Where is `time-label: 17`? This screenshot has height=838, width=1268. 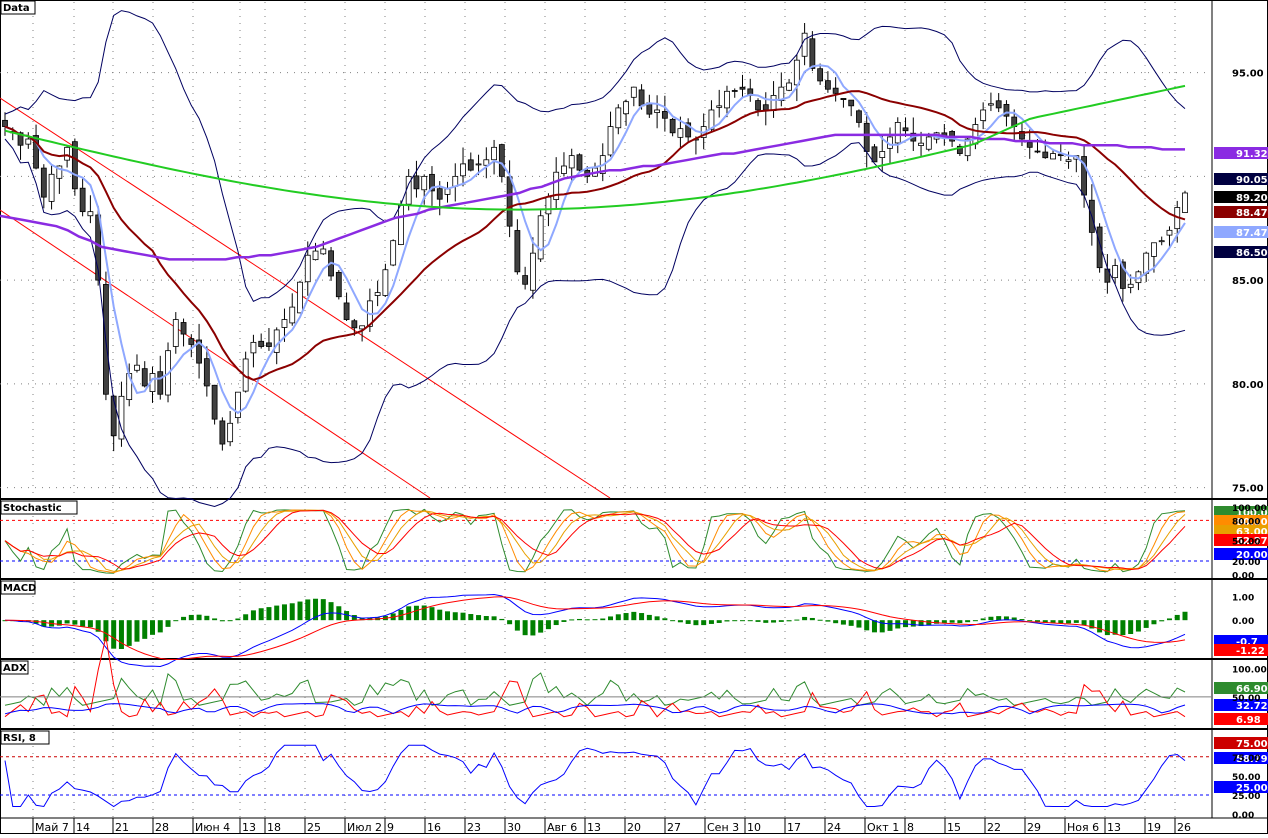 time-label: 17 is located at coordinates (794, 827).